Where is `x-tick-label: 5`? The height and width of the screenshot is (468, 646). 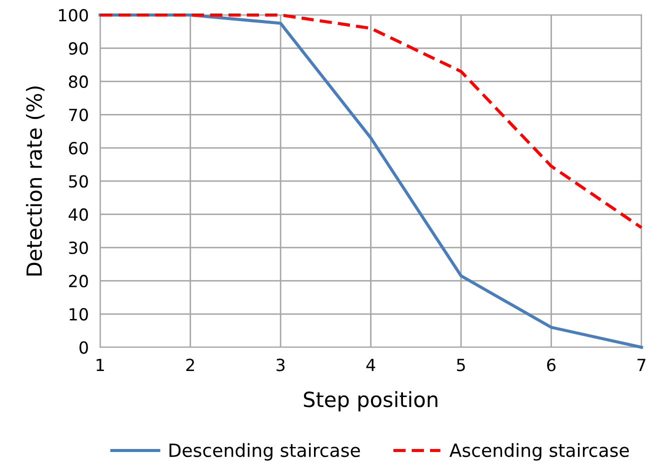 x-tick-label: 5 is located at coordinates (461, 365).